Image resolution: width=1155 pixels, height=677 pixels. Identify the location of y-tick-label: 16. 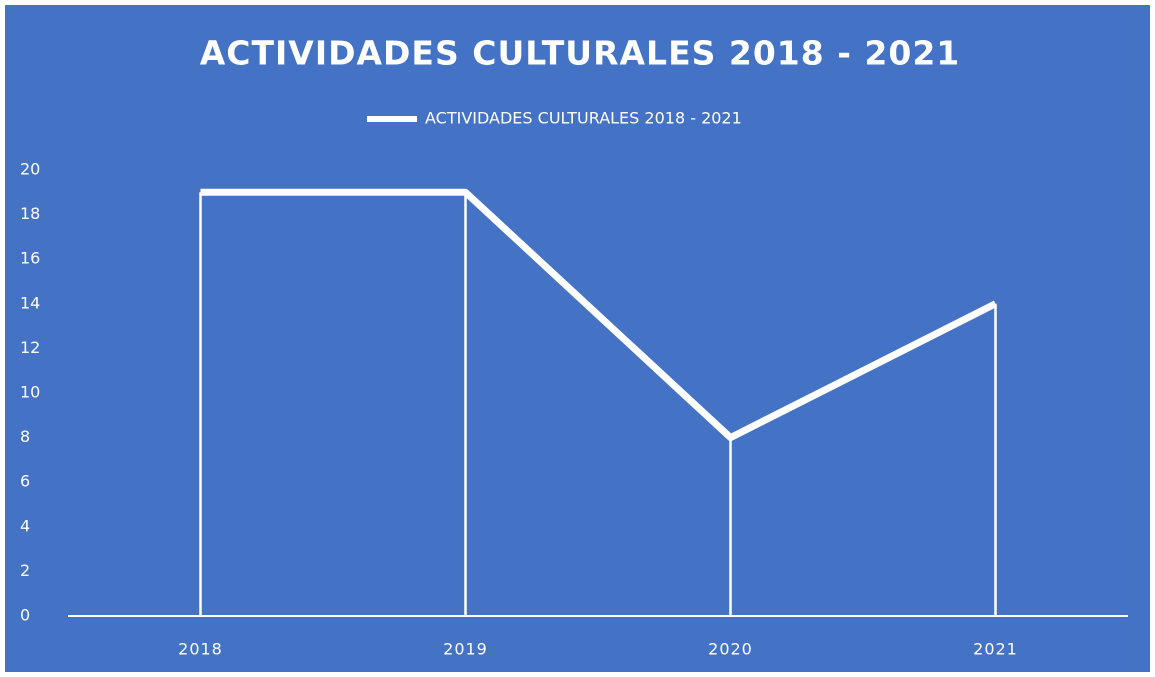
(30, 258).